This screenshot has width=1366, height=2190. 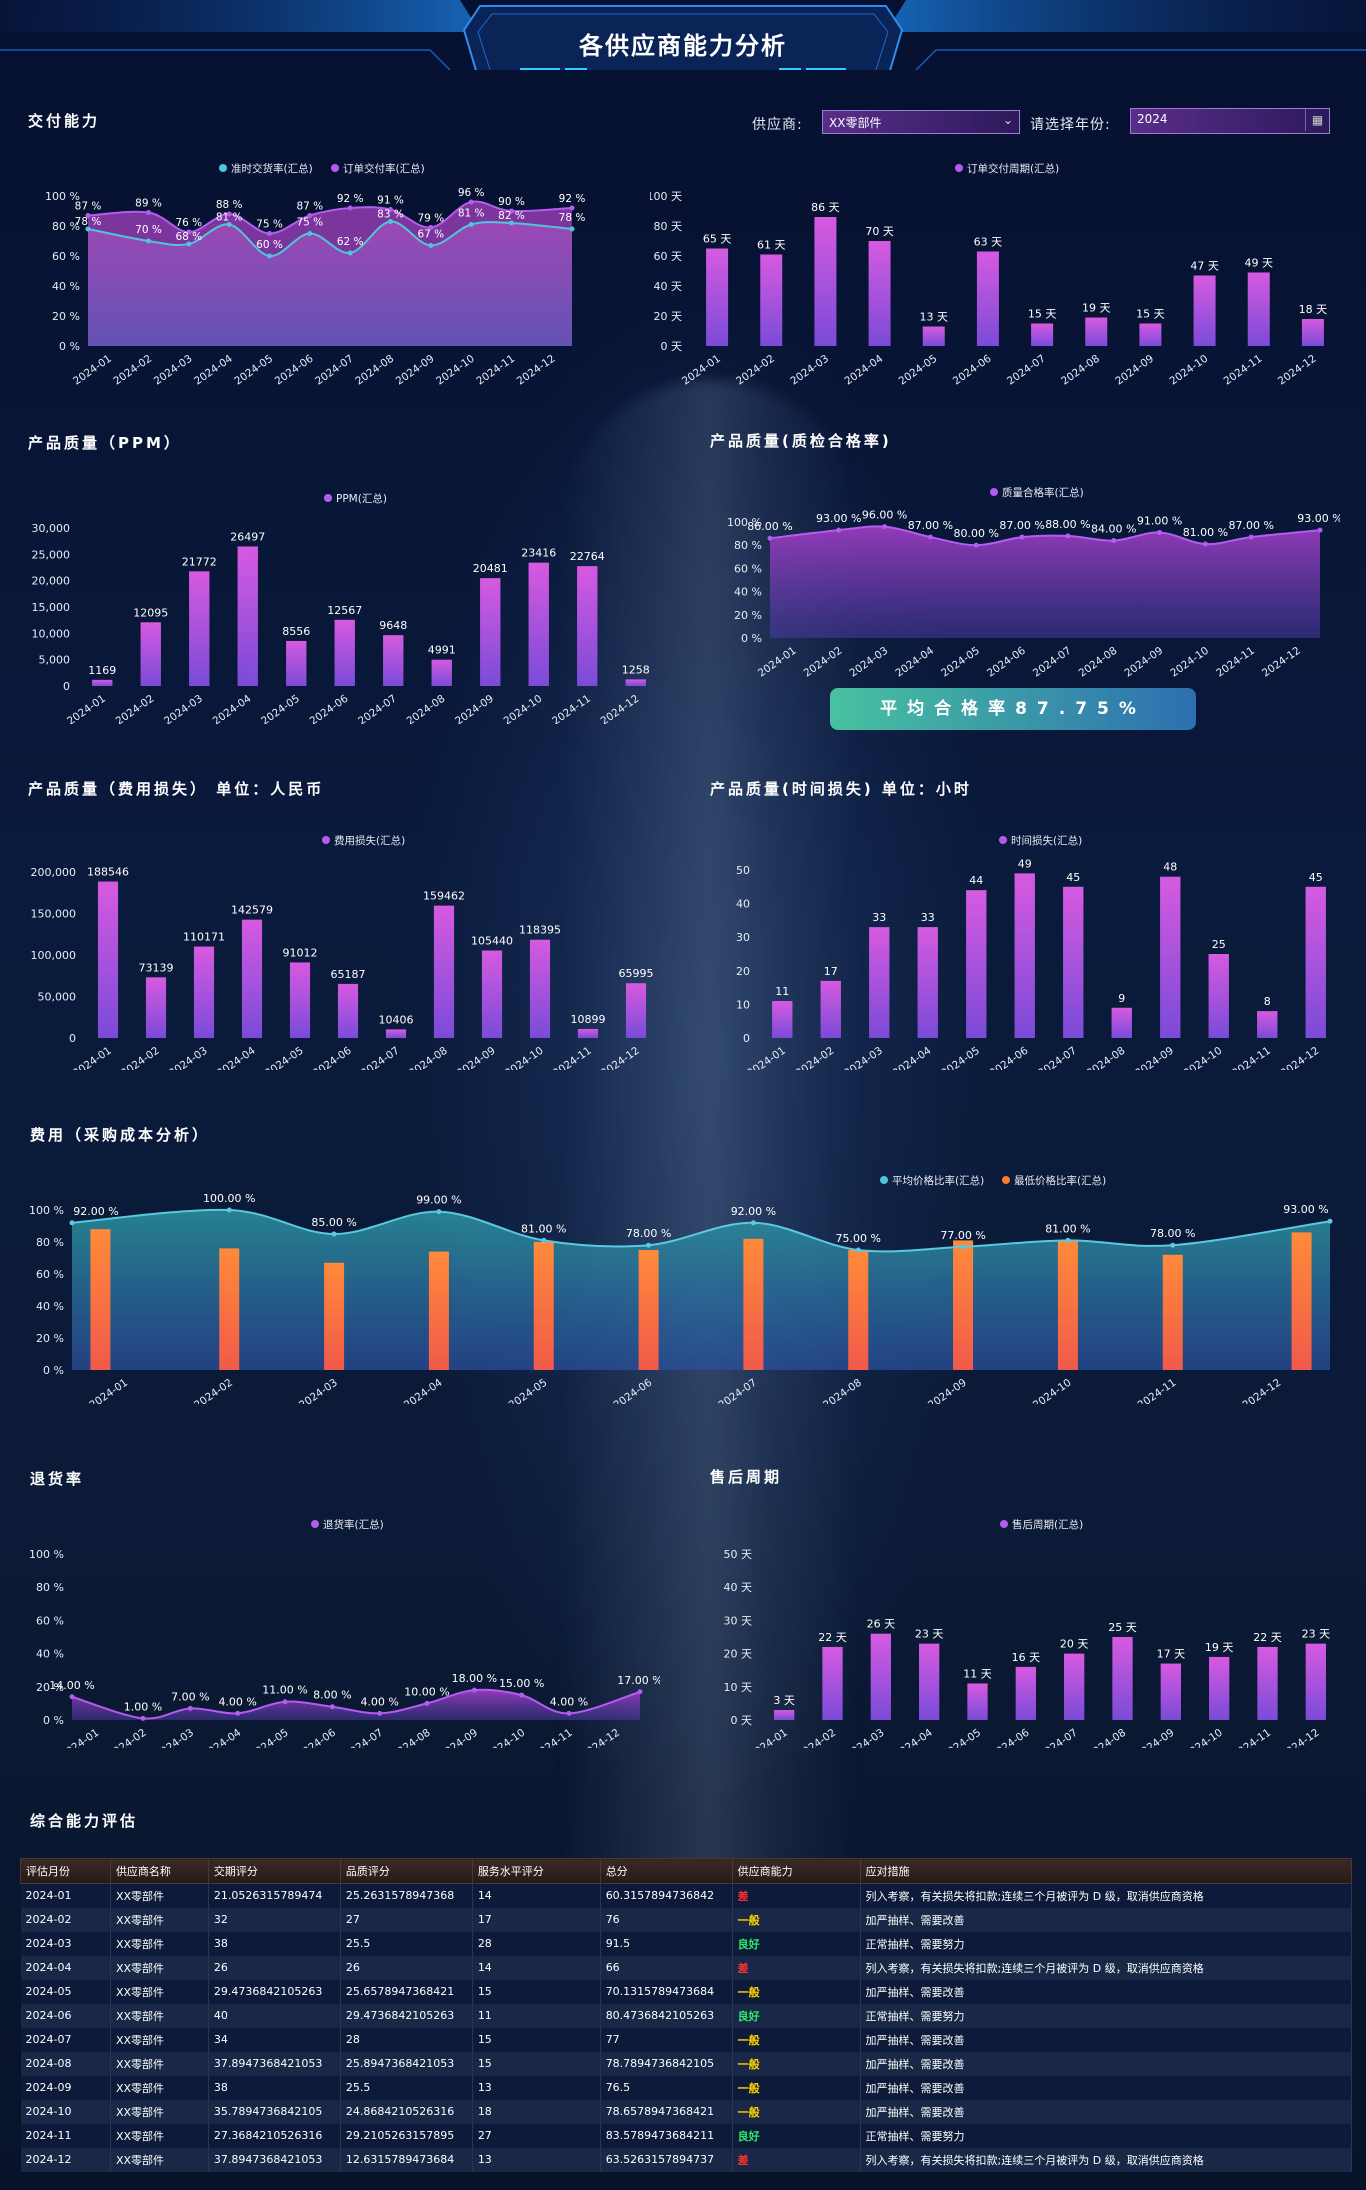 What do you see at coordinates (1113, 529) in the screenshot?
I see `data-label: 84.00 %` at bounding box center [1113, 529].